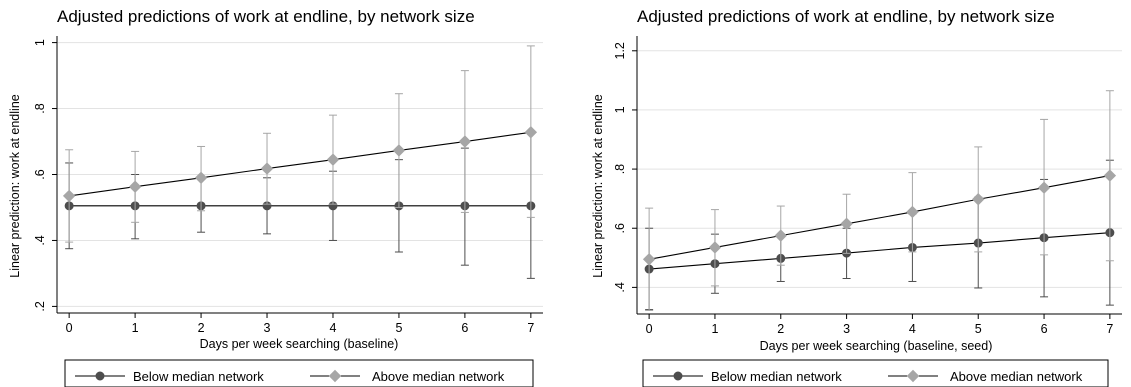 Image resolution: width=1131 pixels, height=387 pixels. I want to click on y-tick-label: .2, so click(40, 306).